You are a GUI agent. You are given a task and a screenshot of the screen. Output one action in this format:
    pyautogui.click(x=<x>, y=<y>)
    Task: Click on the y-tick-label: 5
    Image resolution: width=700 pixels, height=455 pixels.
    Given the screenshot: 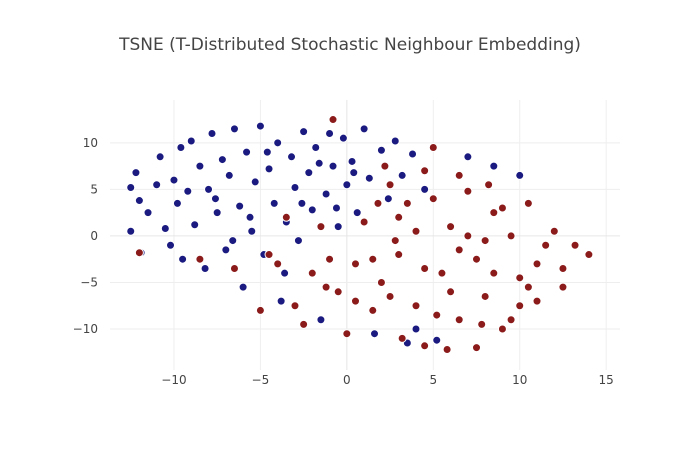 What is the action you would take?
    pyautogui.click(x=94, y=189)
    